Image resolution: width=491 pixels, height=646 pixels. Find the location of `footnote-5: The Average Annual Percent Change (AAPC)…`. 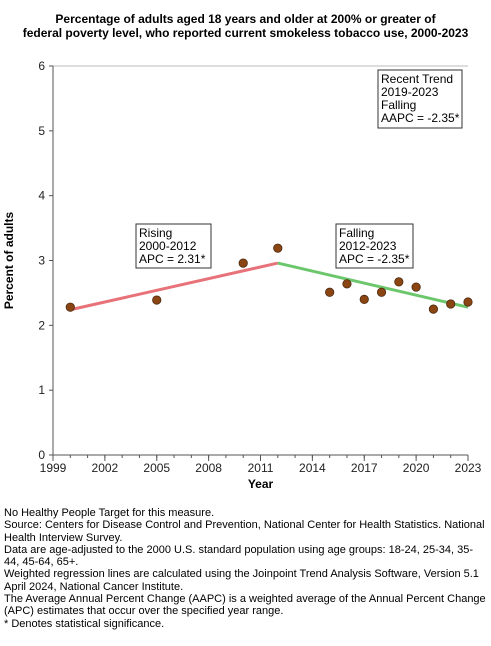

footnote-5: The Average Annual Percent Change (AAPC)… is located at coordinates (245, 605).